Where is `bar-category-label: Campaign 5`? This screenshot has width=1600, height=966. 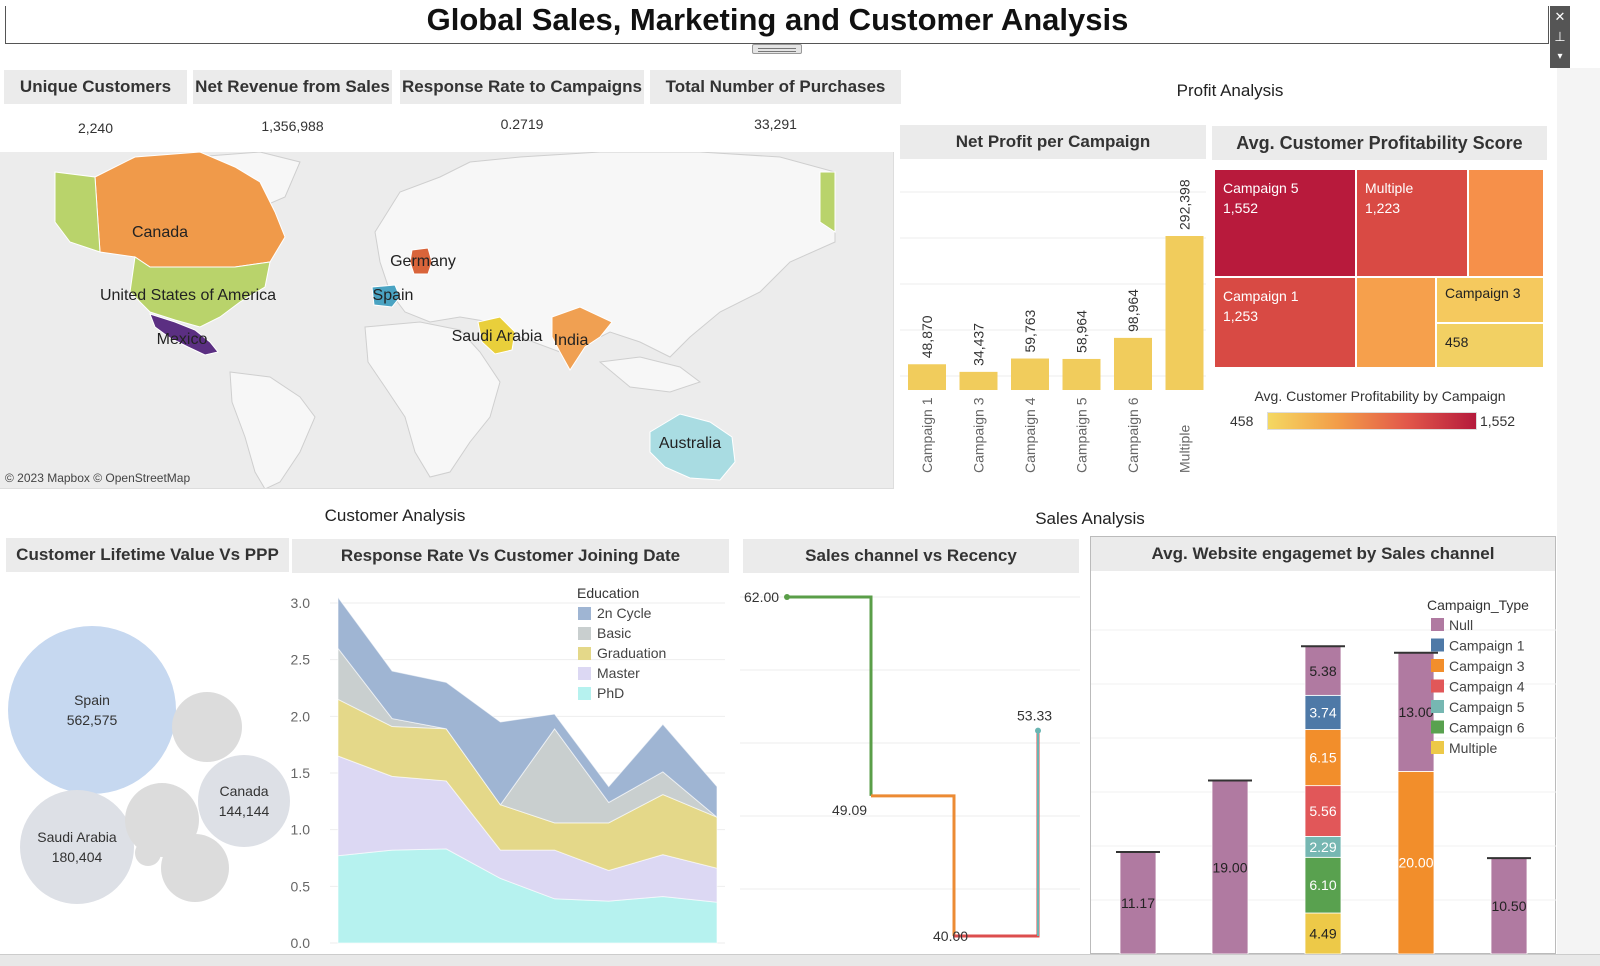
bar-category-label: Campaign 5 is located at coordinates (1082, 435).